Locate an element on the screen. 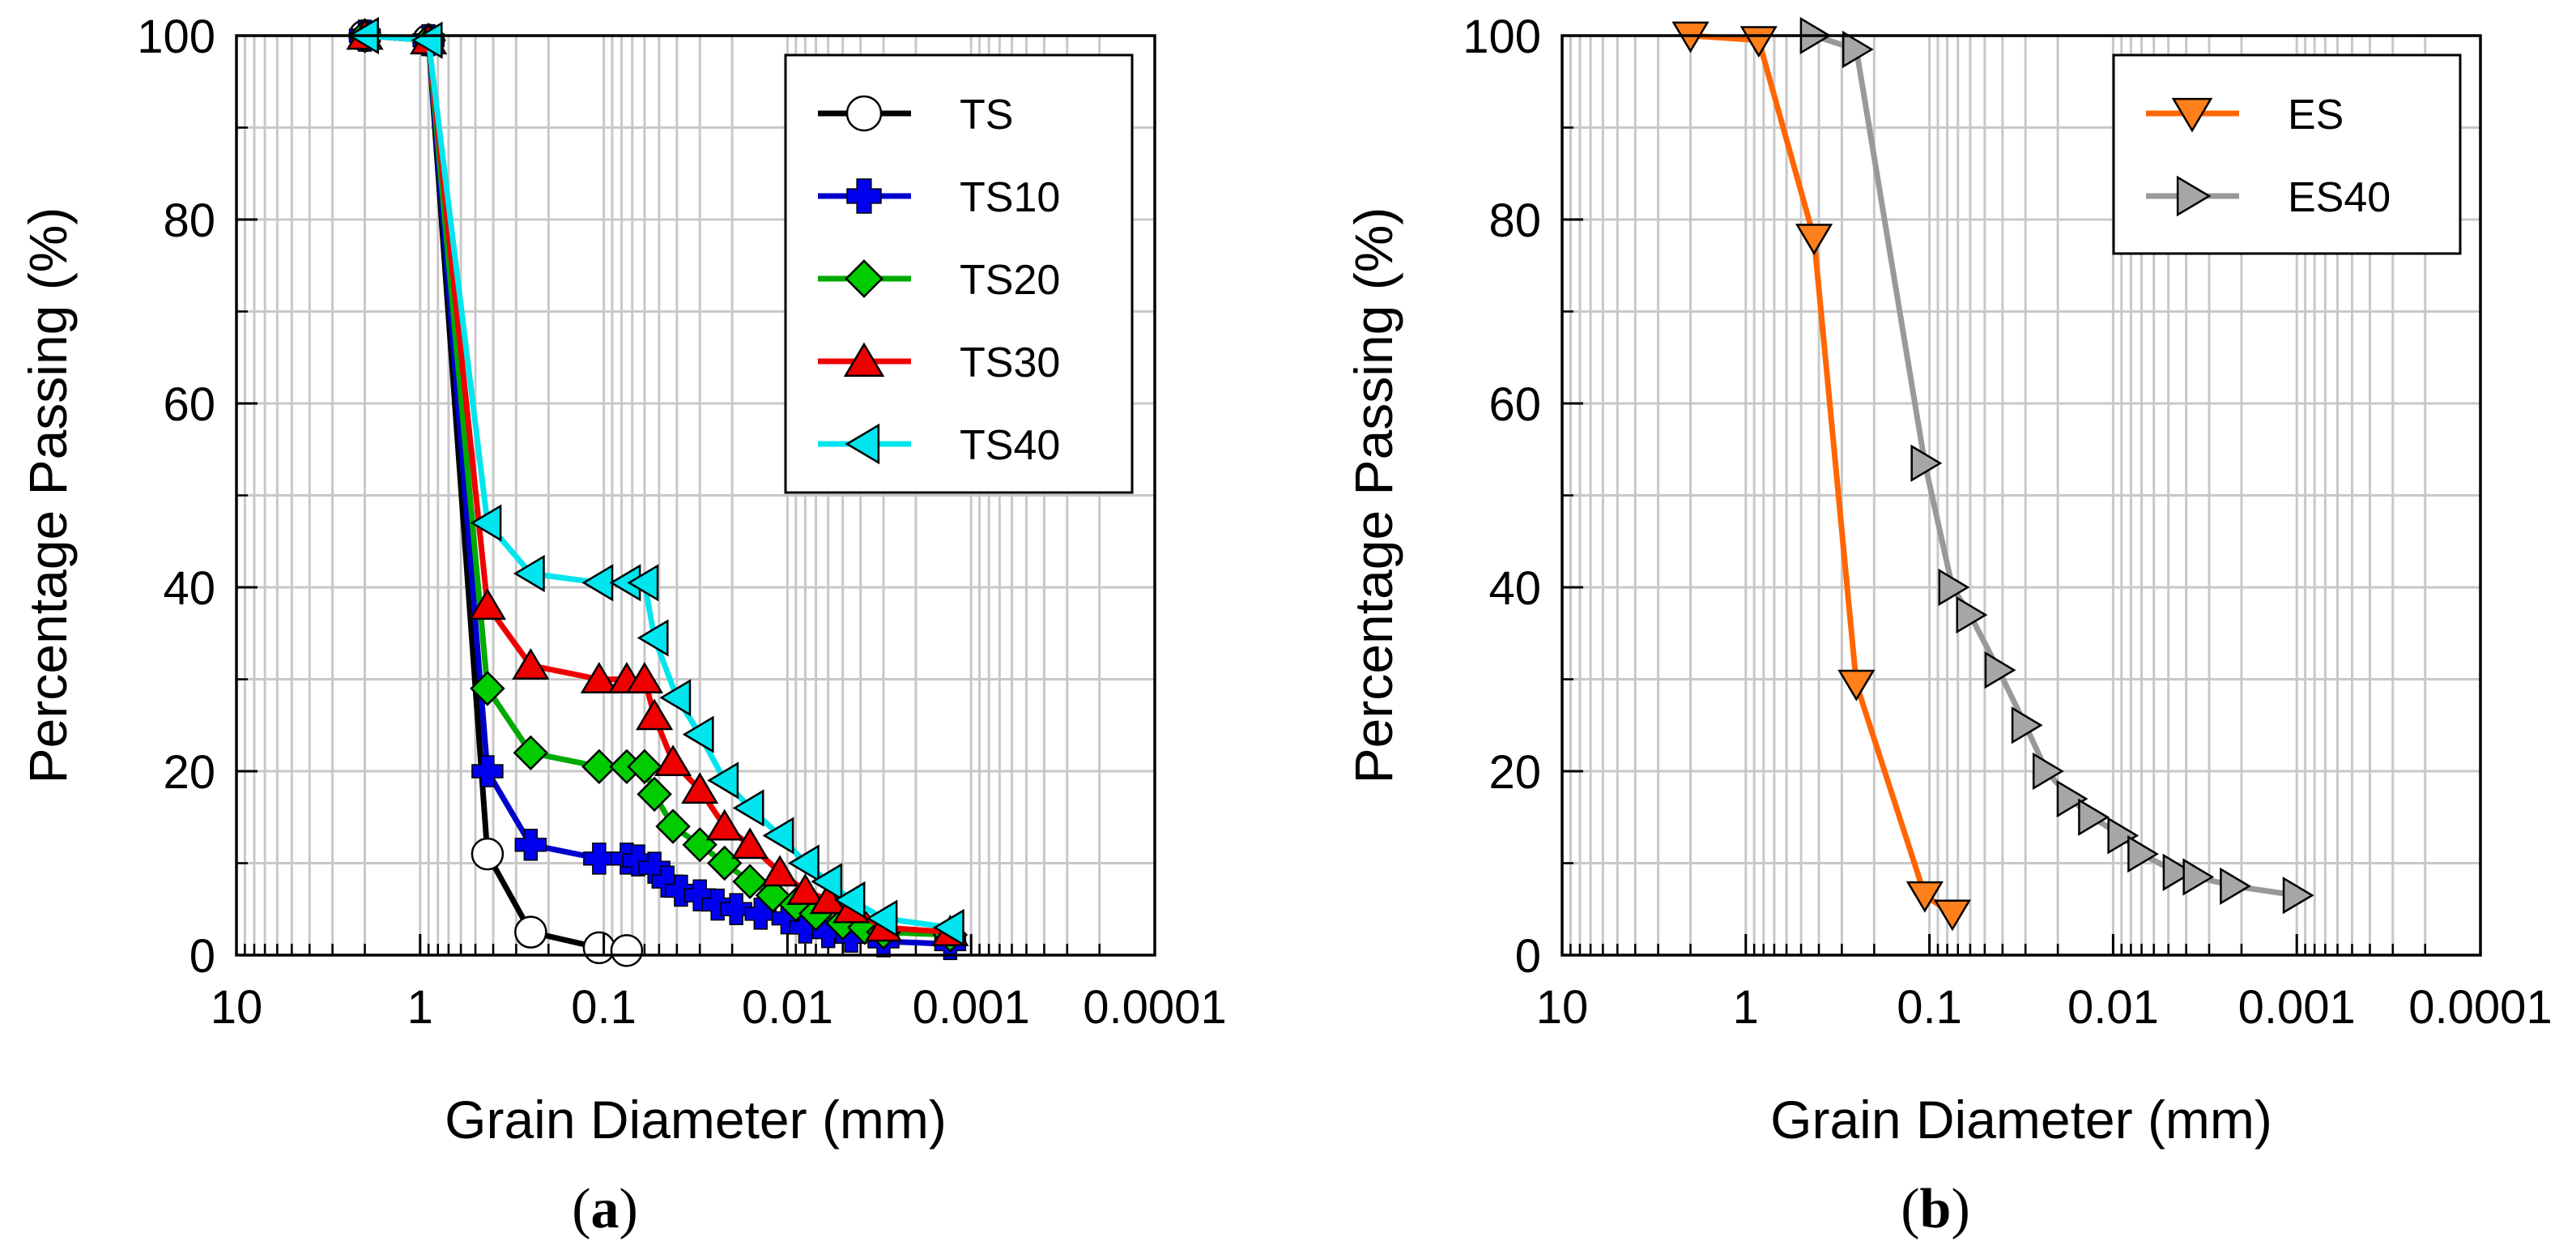 The width and height of the screenshot is (2576, 1250). legend-label: TS10 is located at coordinates (1010, 197).